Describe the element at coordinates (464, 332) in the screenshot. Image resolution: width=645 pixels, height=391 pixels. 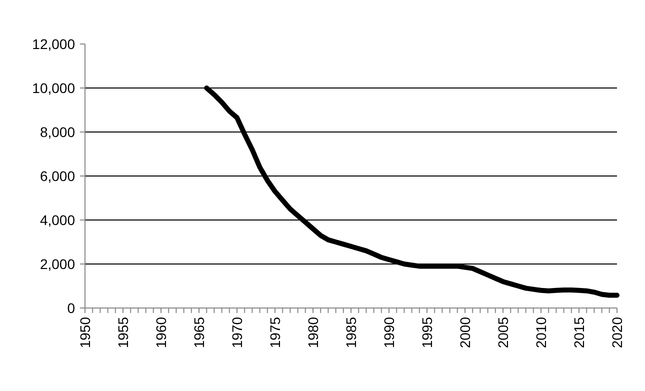
I see `x-tick-label: 2000` at that location.